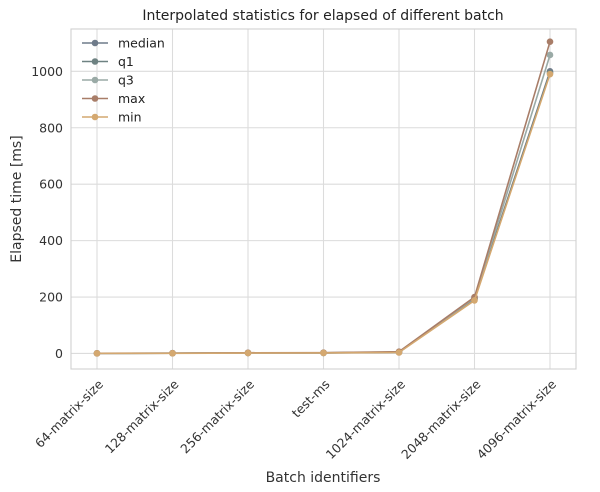  I want to click on y-tick-label: 1000, so click(47, 71).